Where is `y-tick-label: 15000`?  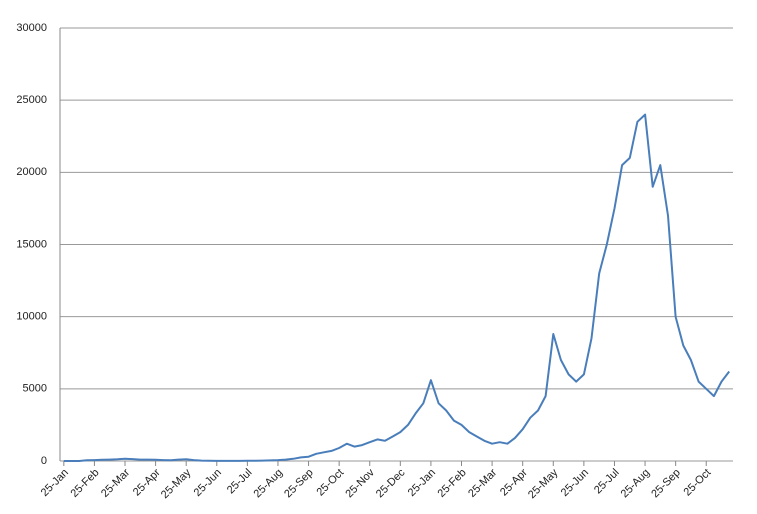
y-tick-label: 15000 is located at coordinates (31, 244).